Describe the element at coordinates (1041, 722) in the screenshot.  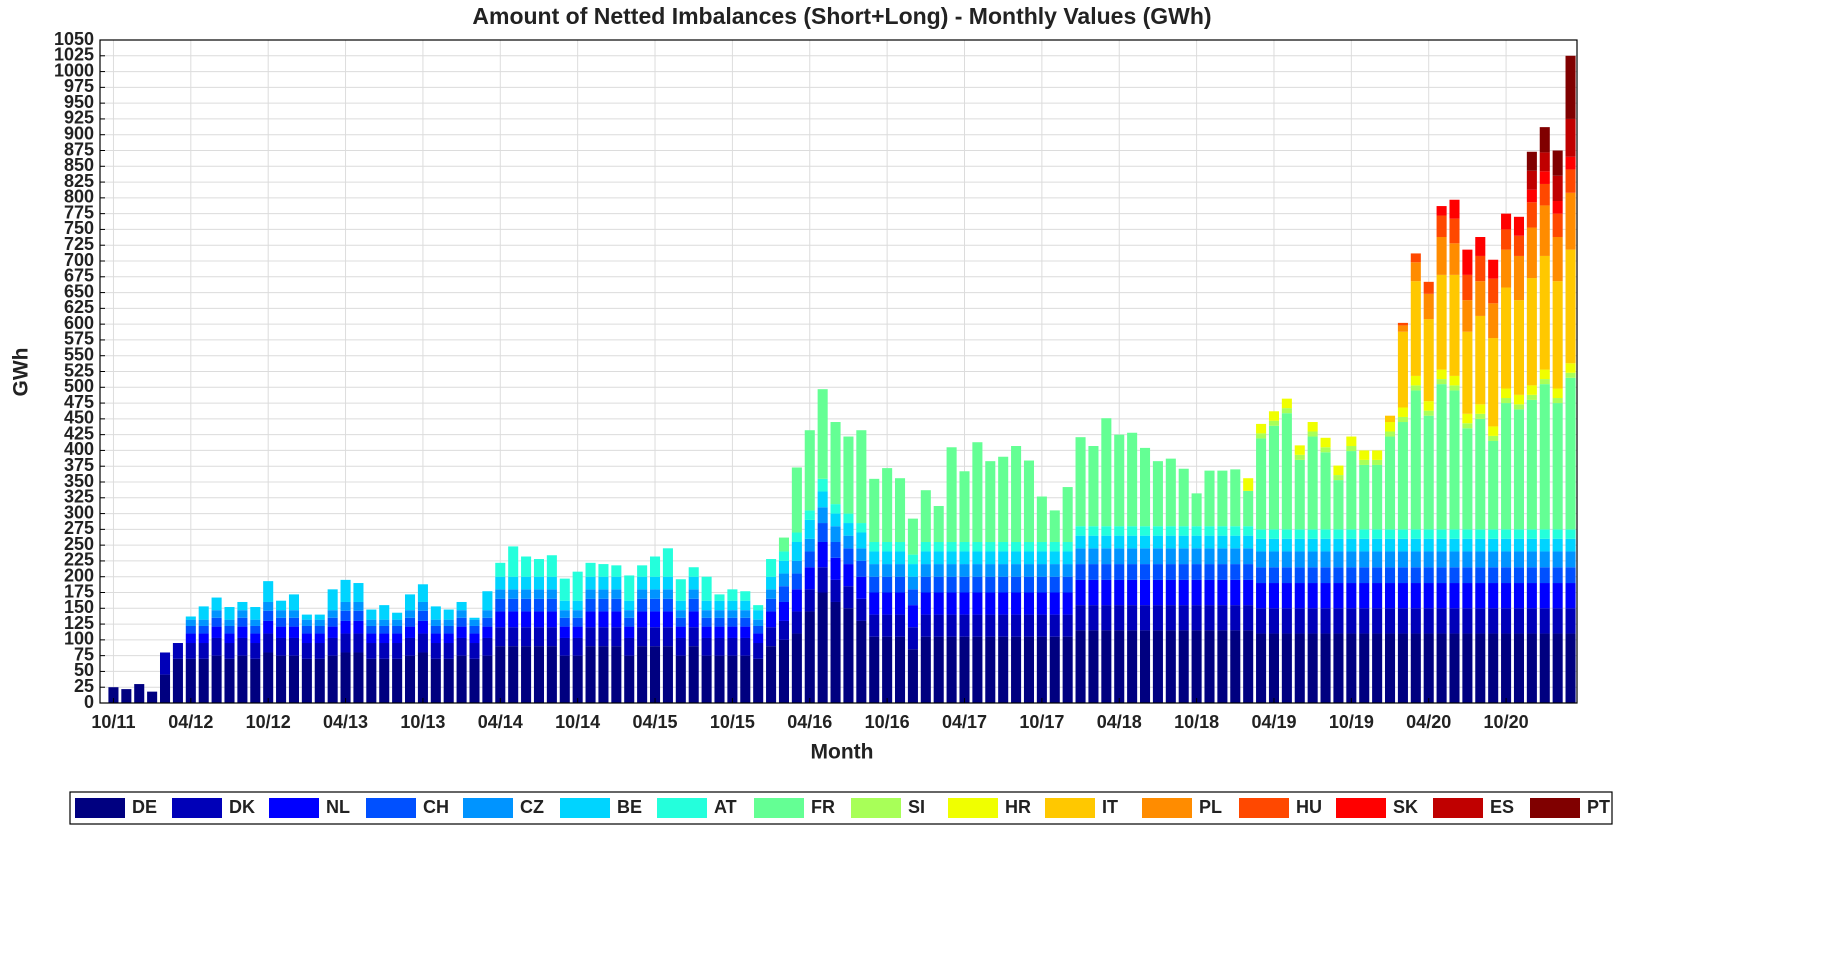
I see `x-tick-label: 10/17` at that location.